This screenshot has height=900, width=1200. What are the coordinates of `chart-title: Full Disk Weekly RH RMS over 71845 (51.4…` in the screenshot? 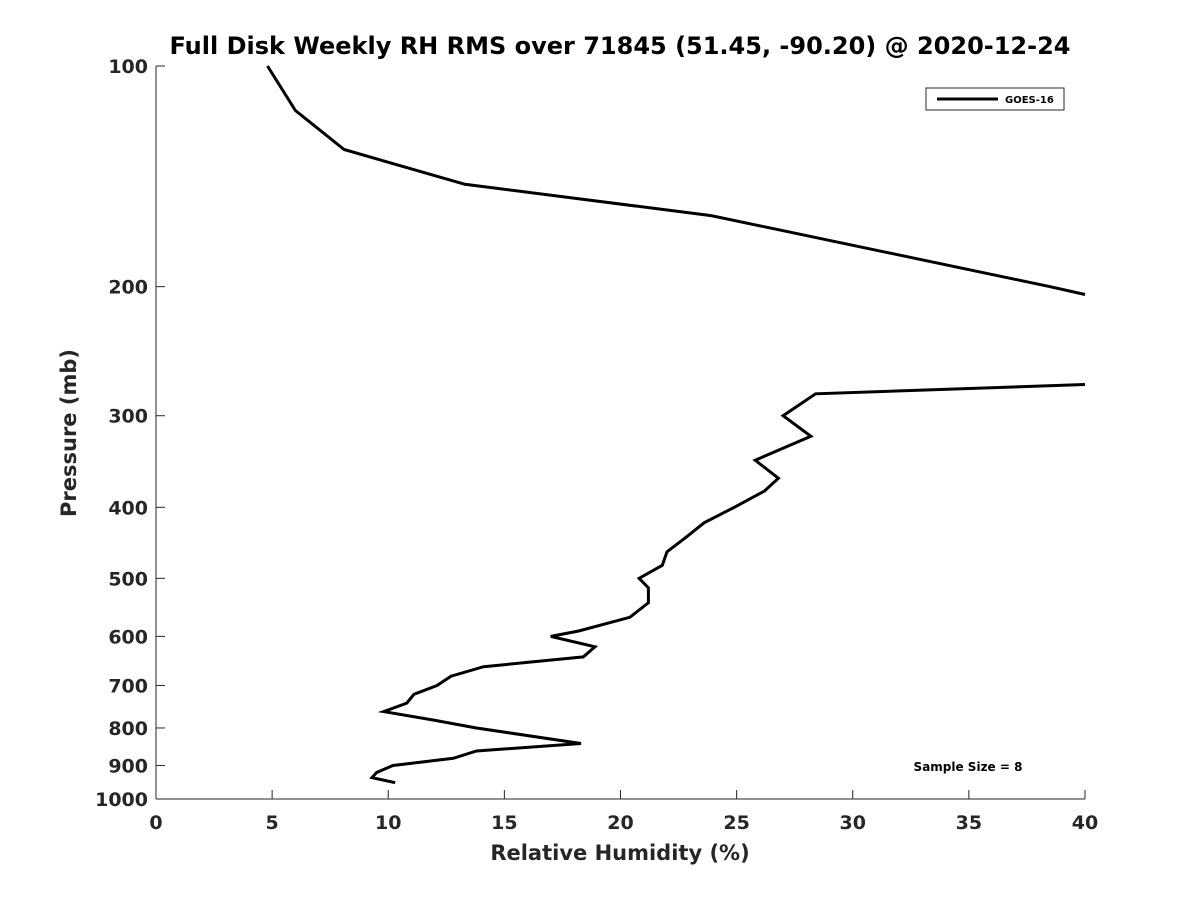 It's located at (619, 46).